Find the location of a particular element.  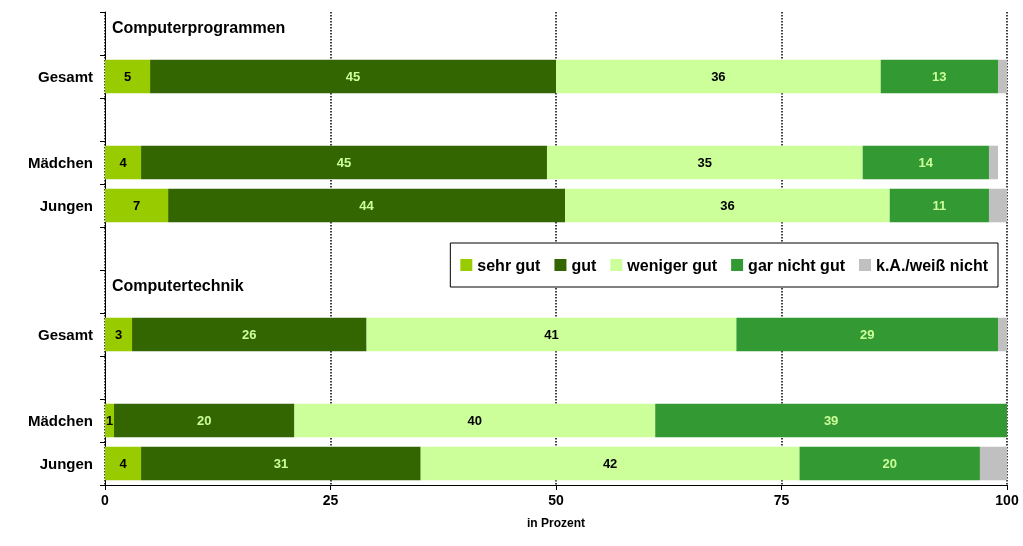

data-label: 29 is located at coordinates (867, 334).